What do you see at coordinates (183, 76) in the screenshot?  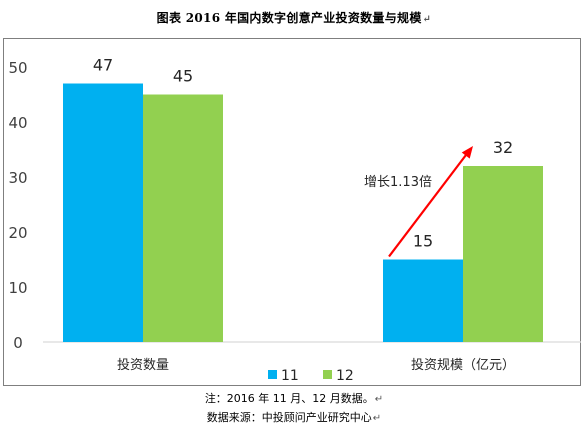 I see `data-label: 45` at bounding box center [183, 76].